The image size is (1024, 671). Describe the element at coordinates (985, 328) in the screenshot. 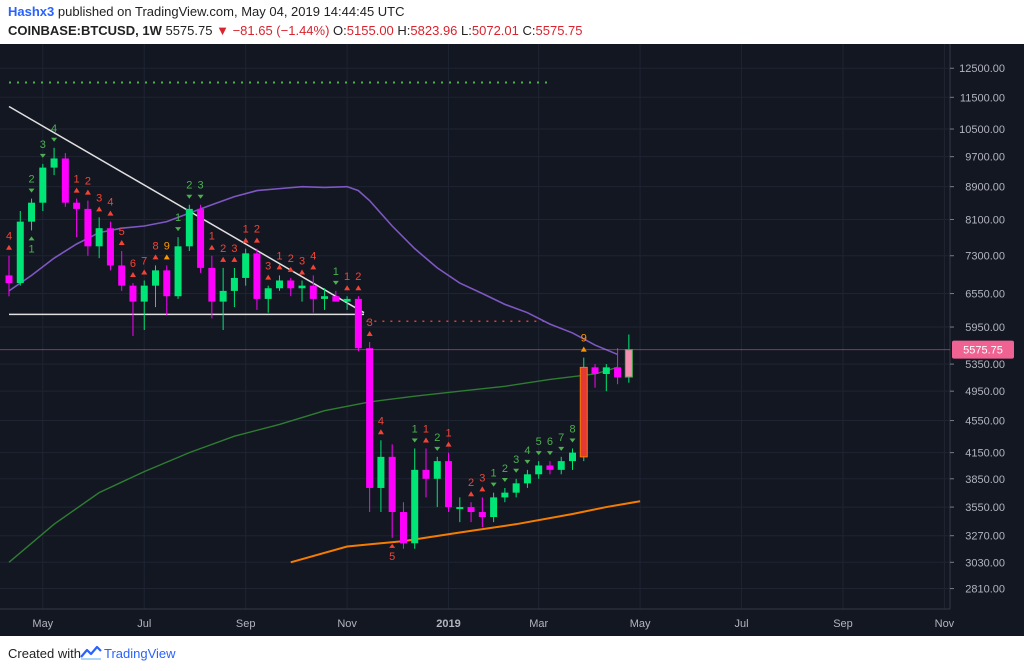

I see `price-tick-label: 5950.00` at that location.